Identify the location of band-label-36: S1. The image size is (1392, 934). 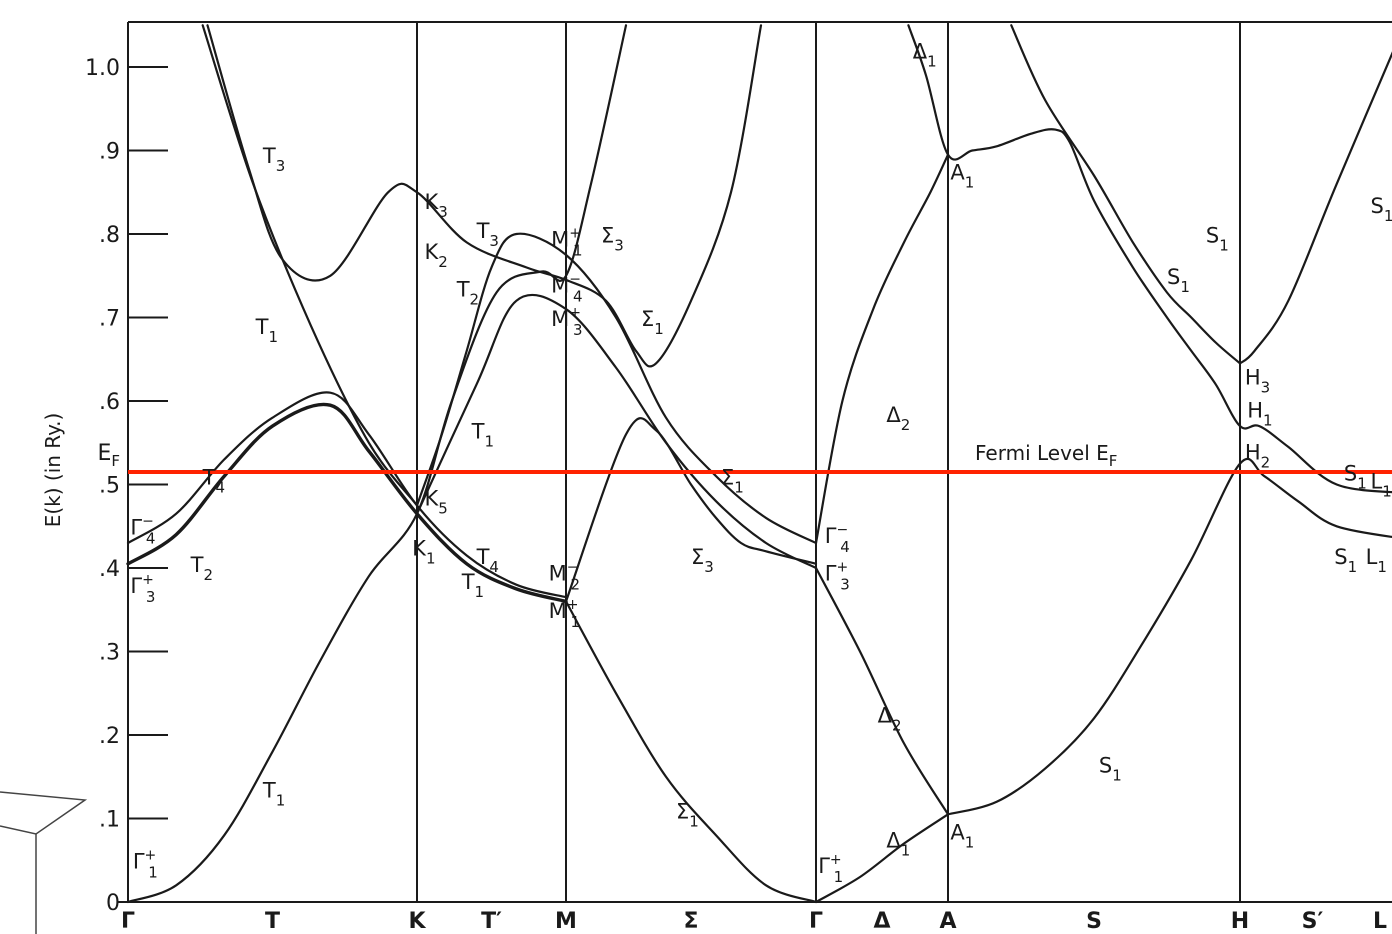
(1110, 769).